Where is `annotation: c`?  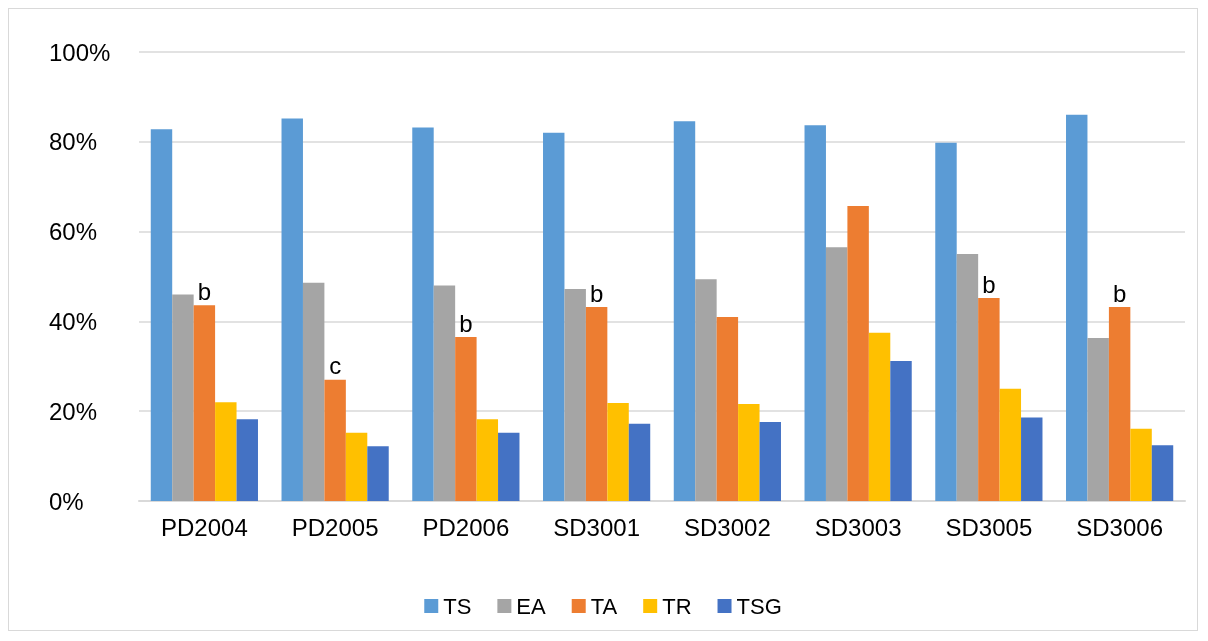
annotation: c is located at coordinates (335, 366).